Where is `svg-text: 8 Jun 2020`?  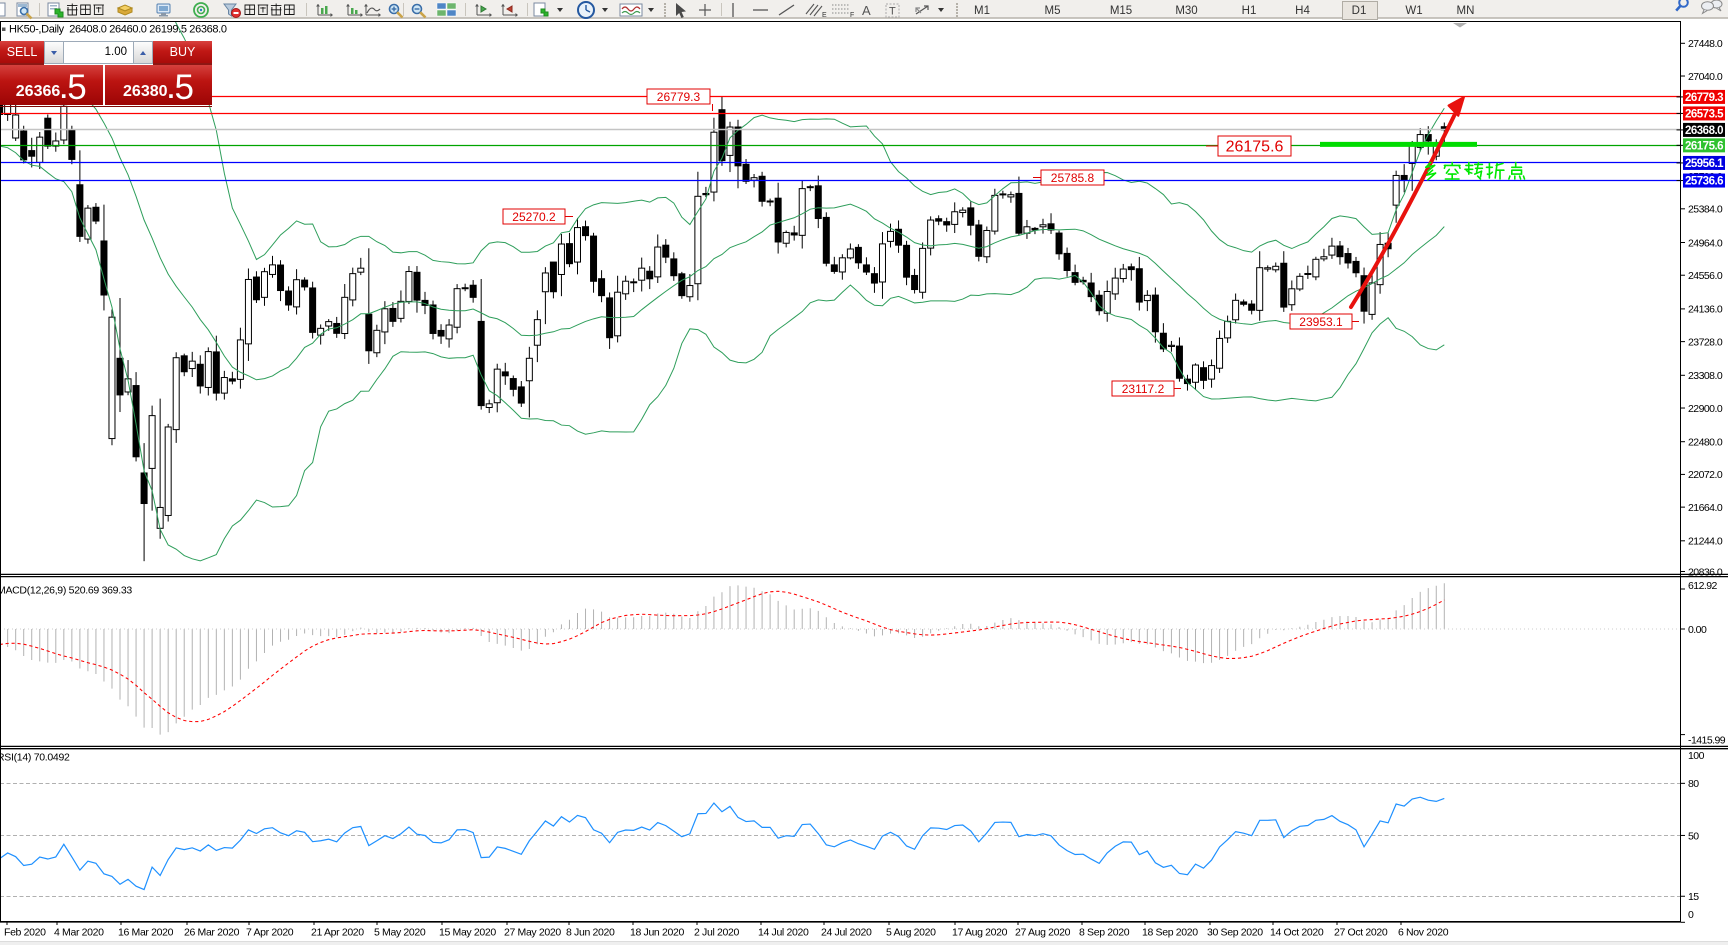
svg-text: 8 Jun 2020 is located at coordinates (590, 933).